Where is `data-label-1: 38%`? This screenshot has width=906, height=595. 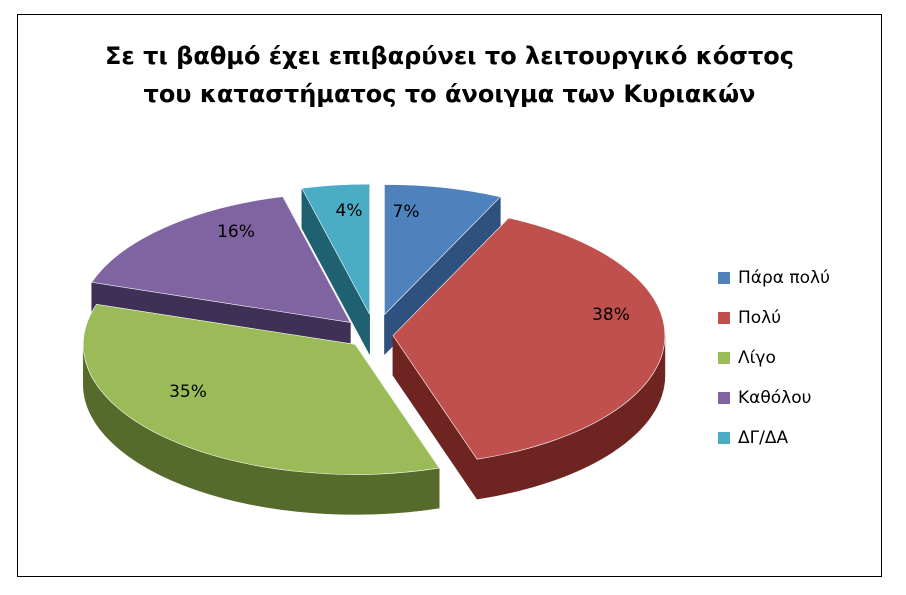 data-label-1: 38% is located at coordinates (611, 315).